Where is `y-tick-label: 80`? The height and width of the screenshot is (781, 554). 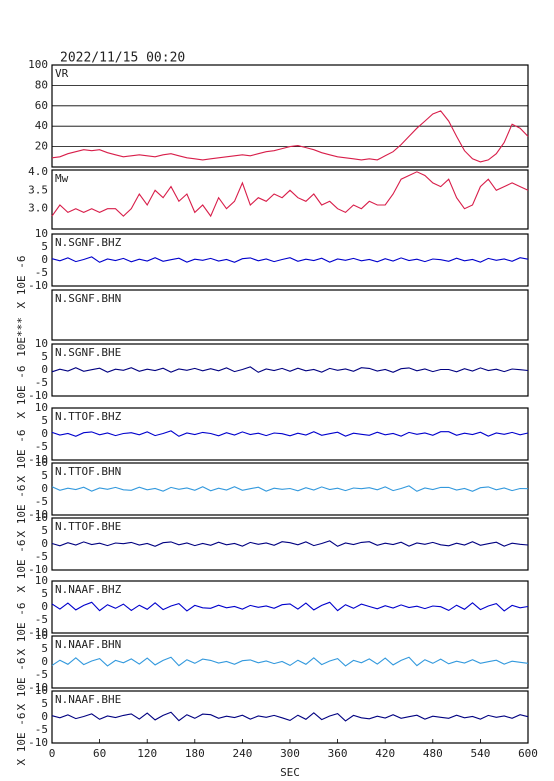 y-tick-label: 80 is located at coordinates (41, 84).